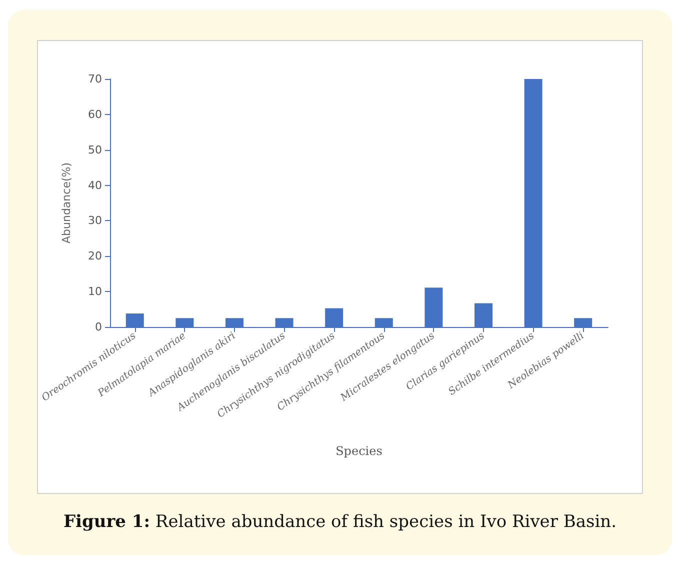  What do you see at coordinates (95, 79) in the screenshot?
I see `y-tick-label: 70` at bounding box center [95, 79].